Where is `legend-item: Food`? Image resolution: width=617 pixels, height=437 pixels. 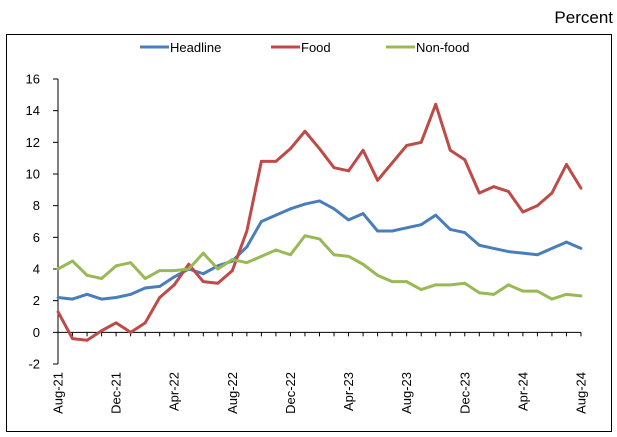 legend-item: Food is located at coordinates (301, 47).